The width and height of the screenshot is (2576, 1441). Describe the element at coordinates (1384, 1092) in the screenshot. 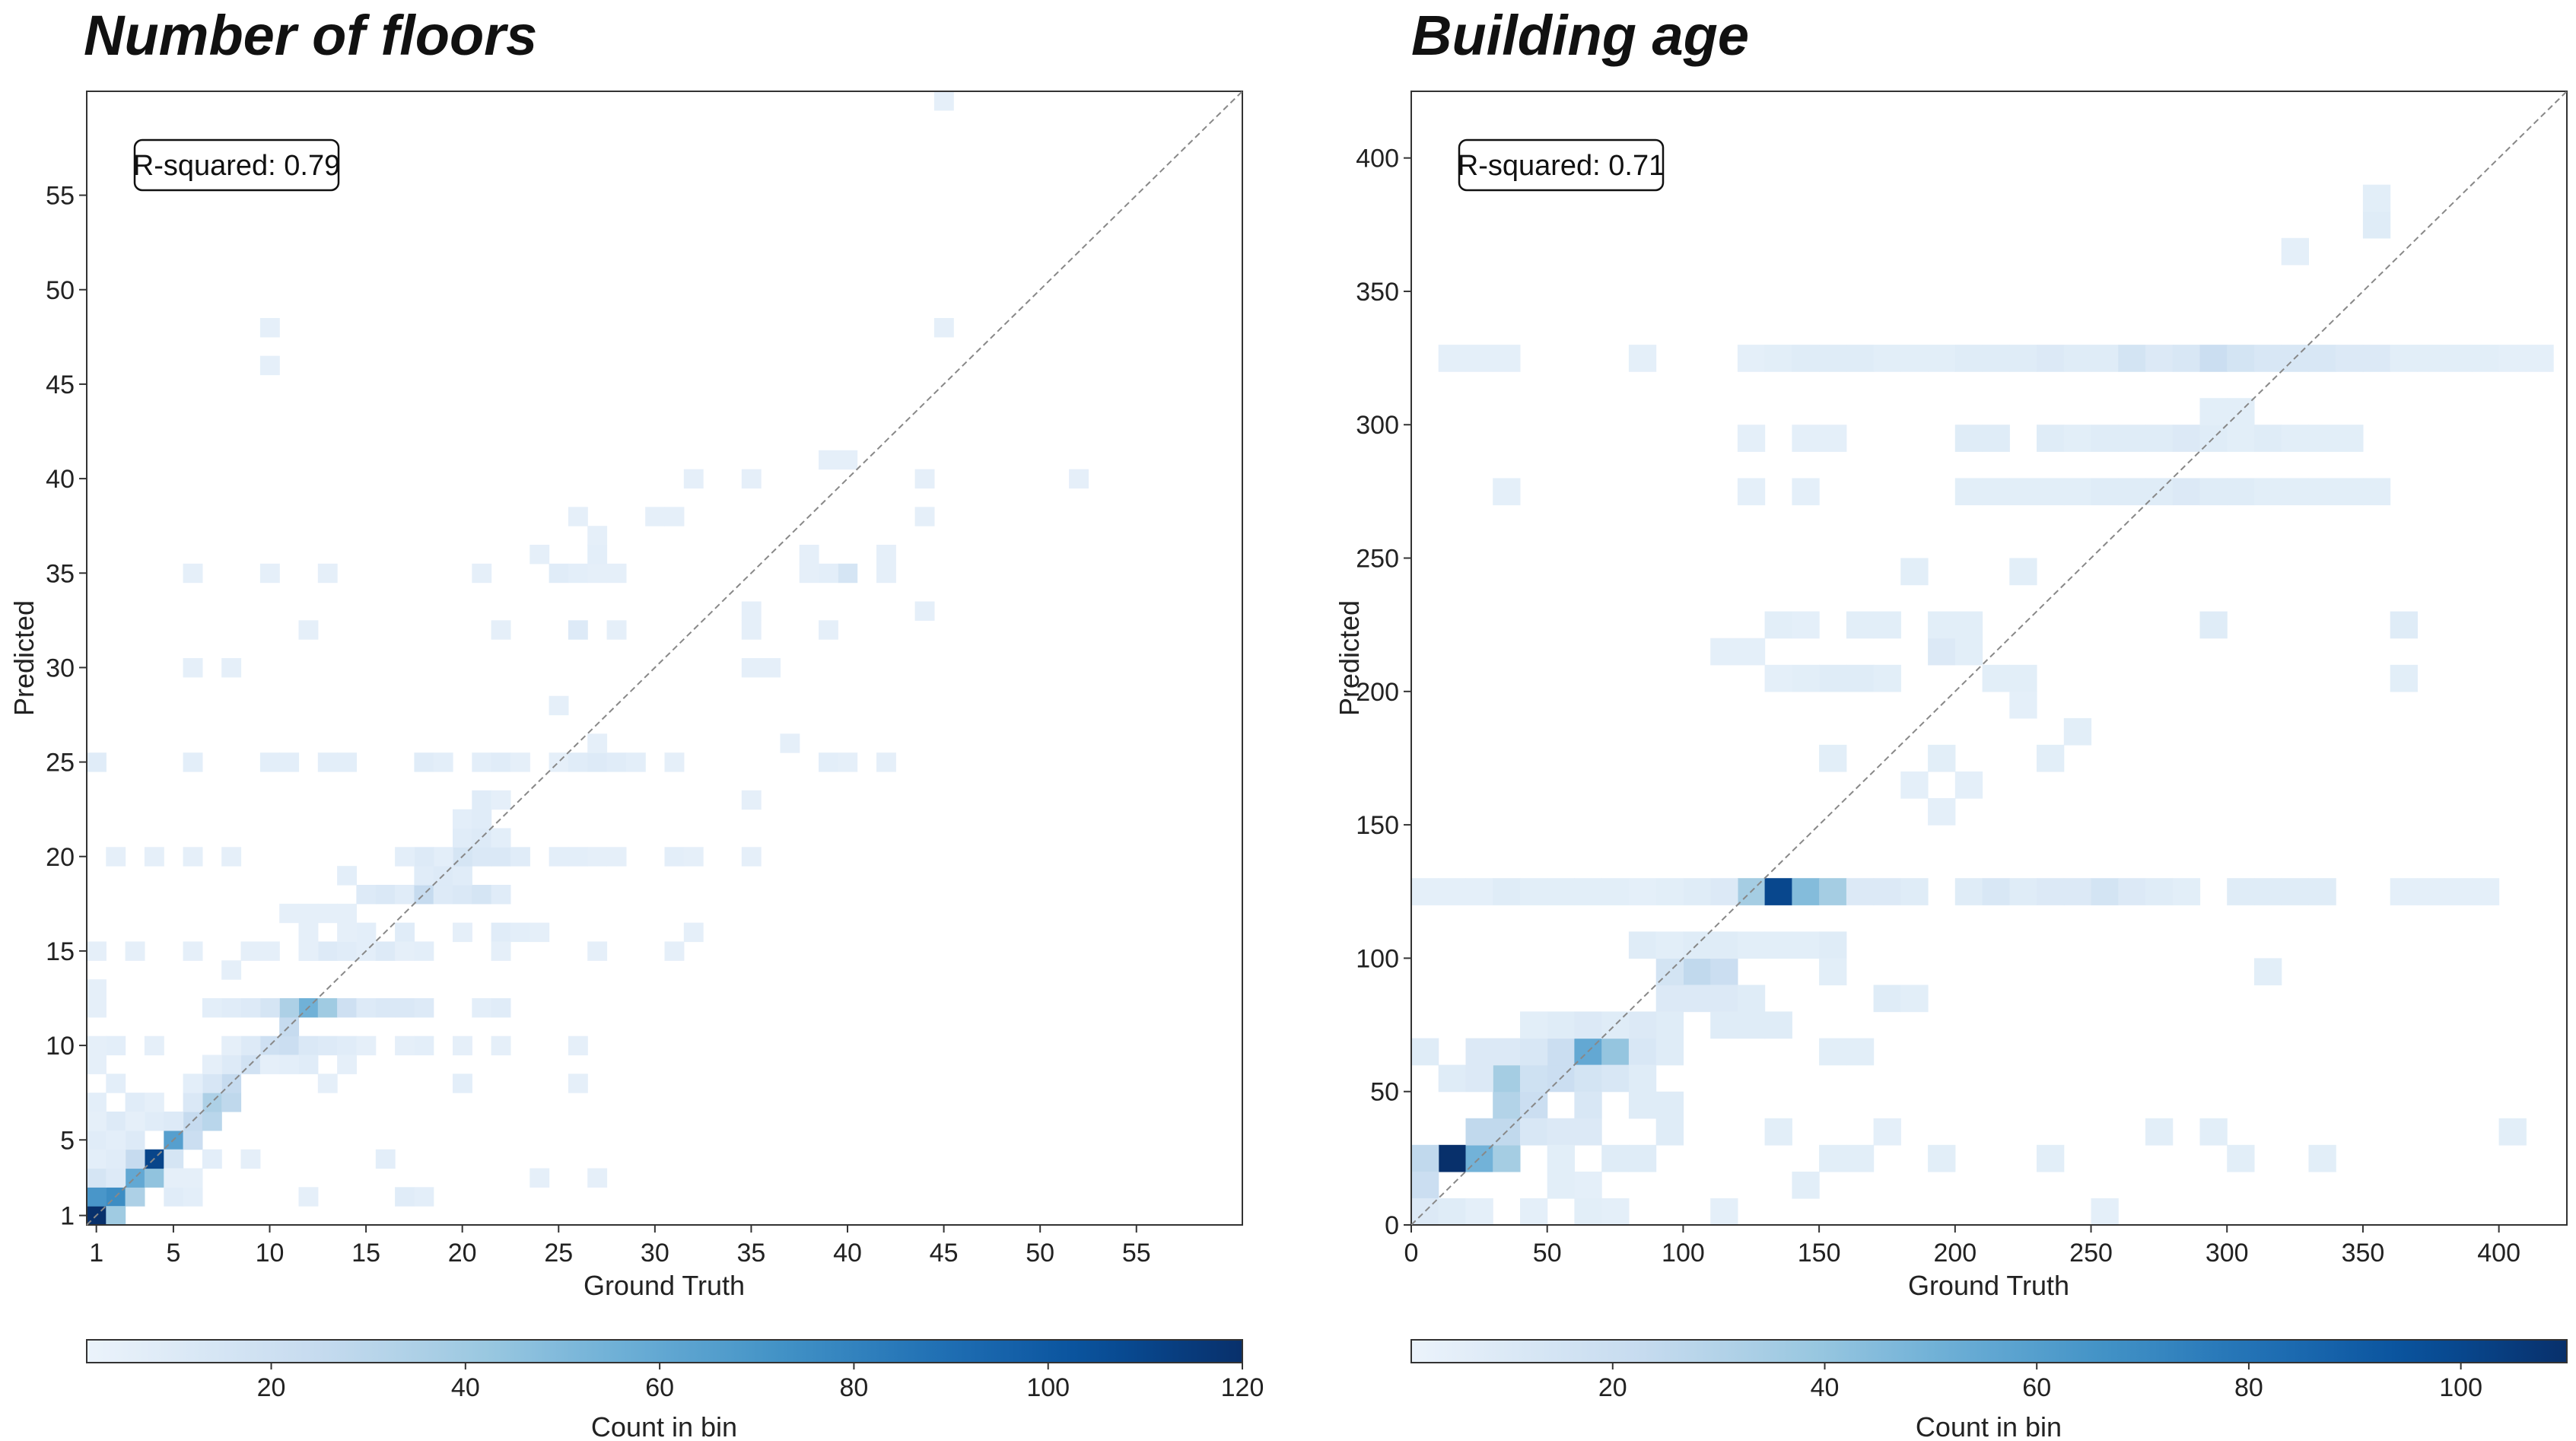

I see `y-tick-label: 50` at that location.